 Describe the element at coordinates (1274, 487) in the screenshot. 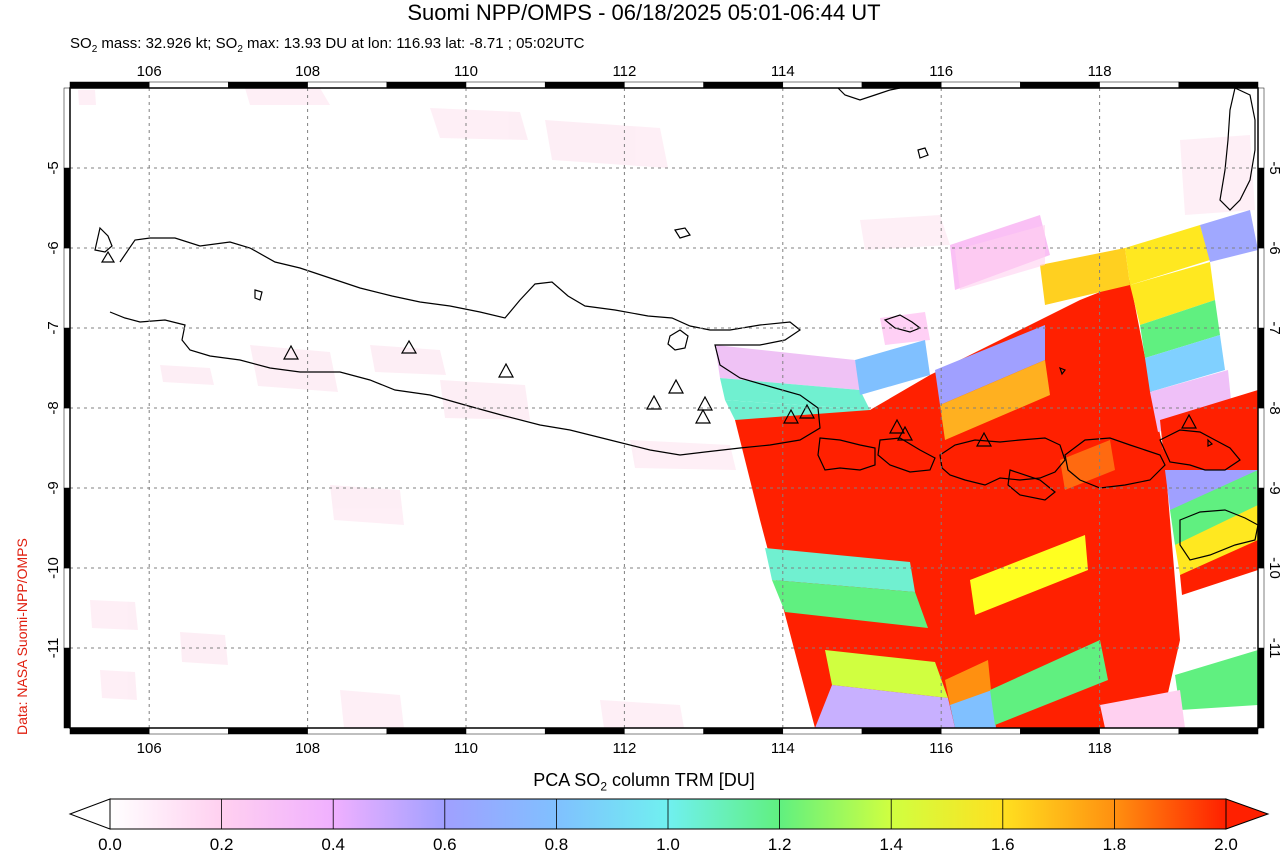

I see `lat-tick-label-right: -9` at that location.